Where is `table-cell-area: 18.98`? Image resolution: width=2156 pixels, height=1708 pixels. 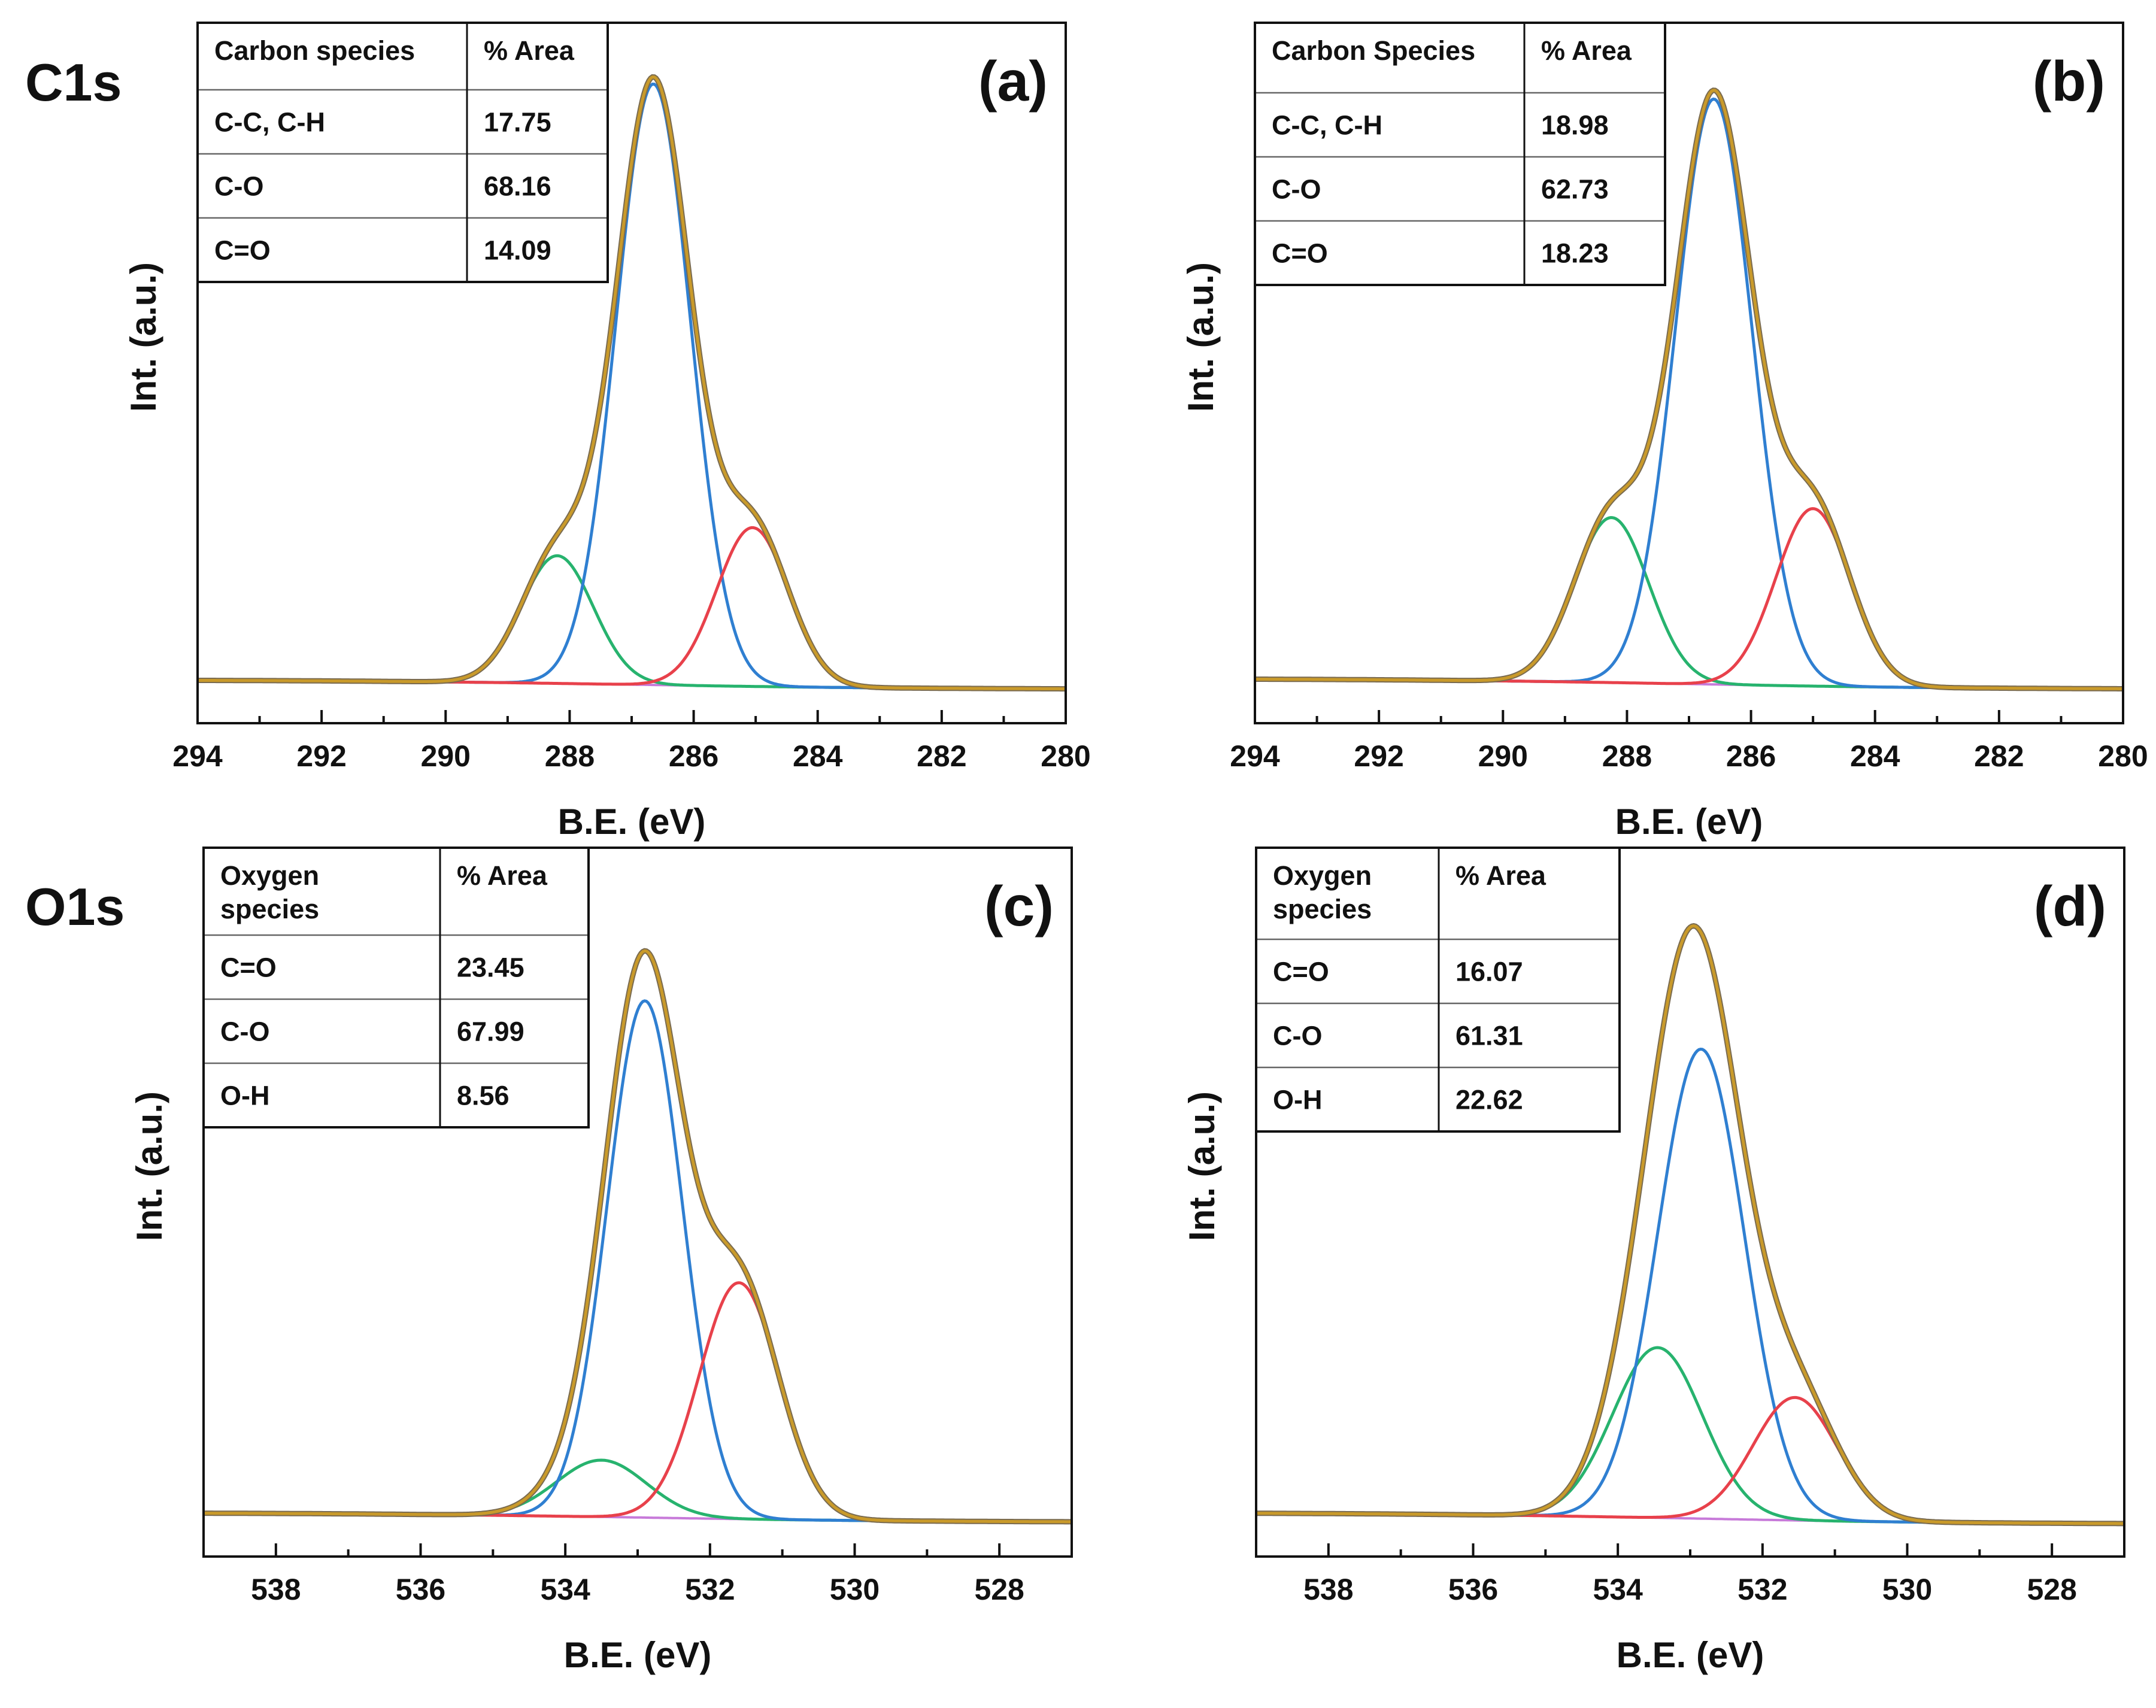 table-cell-area: 18.98 is located at coordinates (1575, 125).